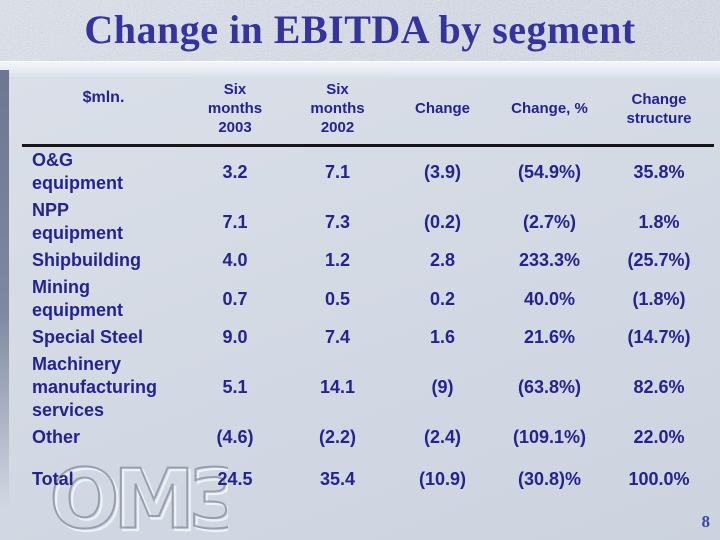  Describe the element at coordinates (659, 260) in the screenshot. I see `cell-change-structure: (25.7%)` at that location.